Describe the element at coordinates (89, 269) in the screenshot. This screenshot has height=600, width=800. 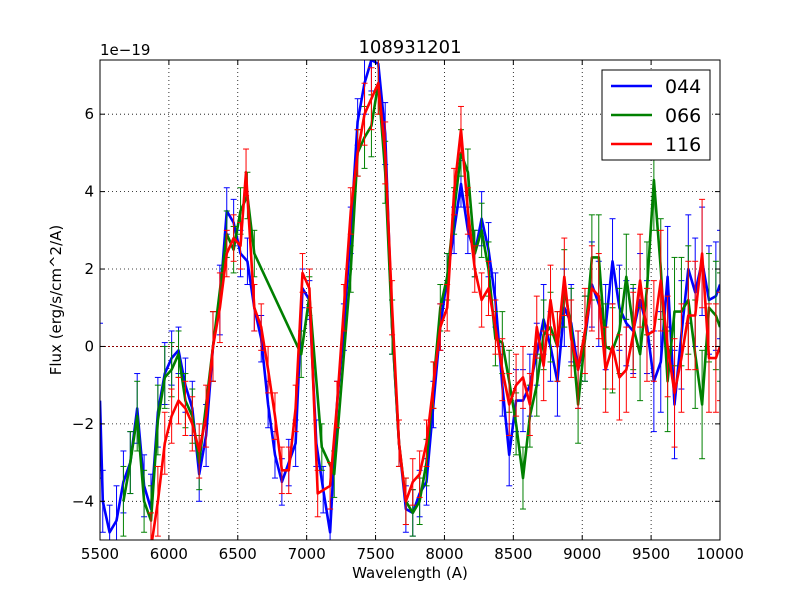
I see `y-tick-label: 2` at that location.